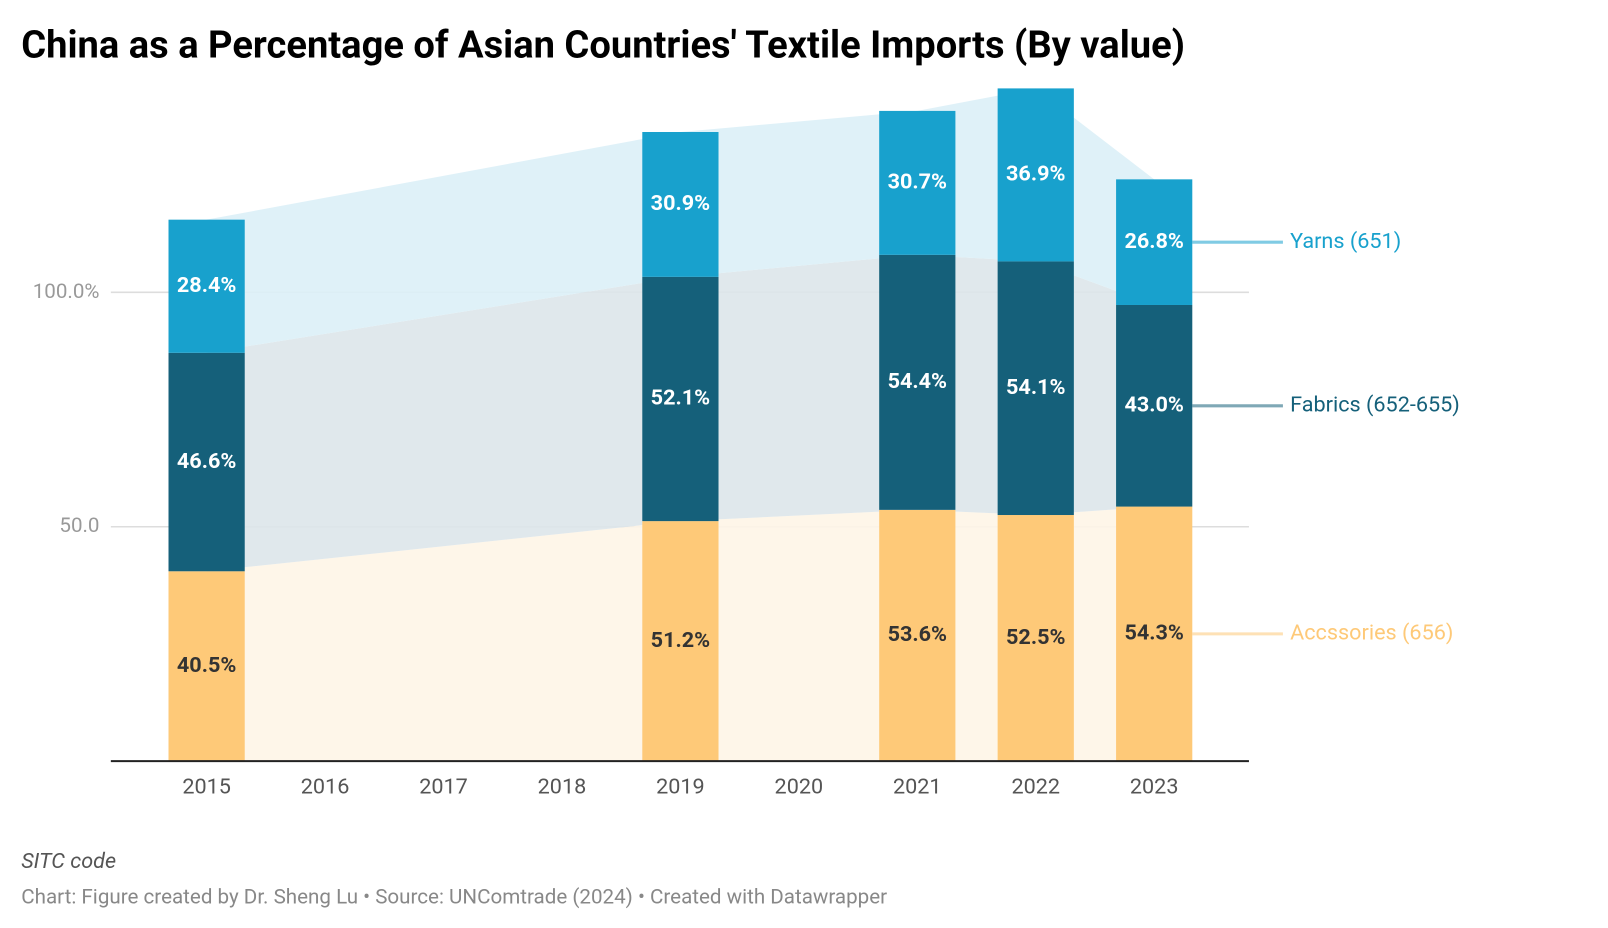 This screenshot has height=928, width=1608. I want to click on value-label: 54.4%, so click(917, 381).